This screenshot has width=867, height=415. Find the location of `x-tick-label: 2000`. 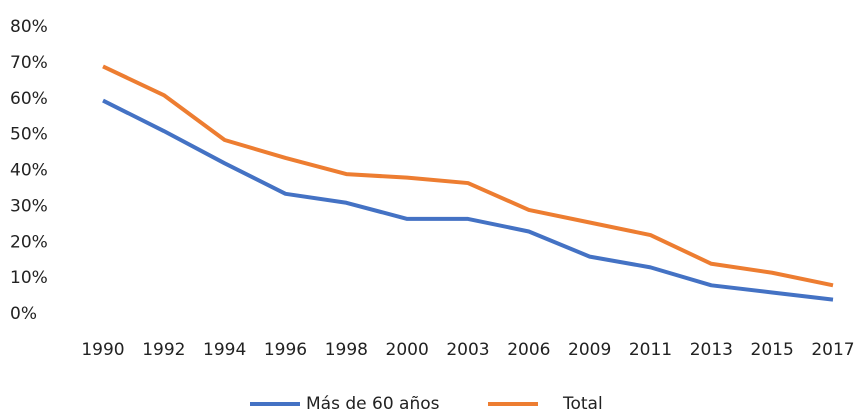

x-tick-label: 2000 is located at coordinates (407, 350).